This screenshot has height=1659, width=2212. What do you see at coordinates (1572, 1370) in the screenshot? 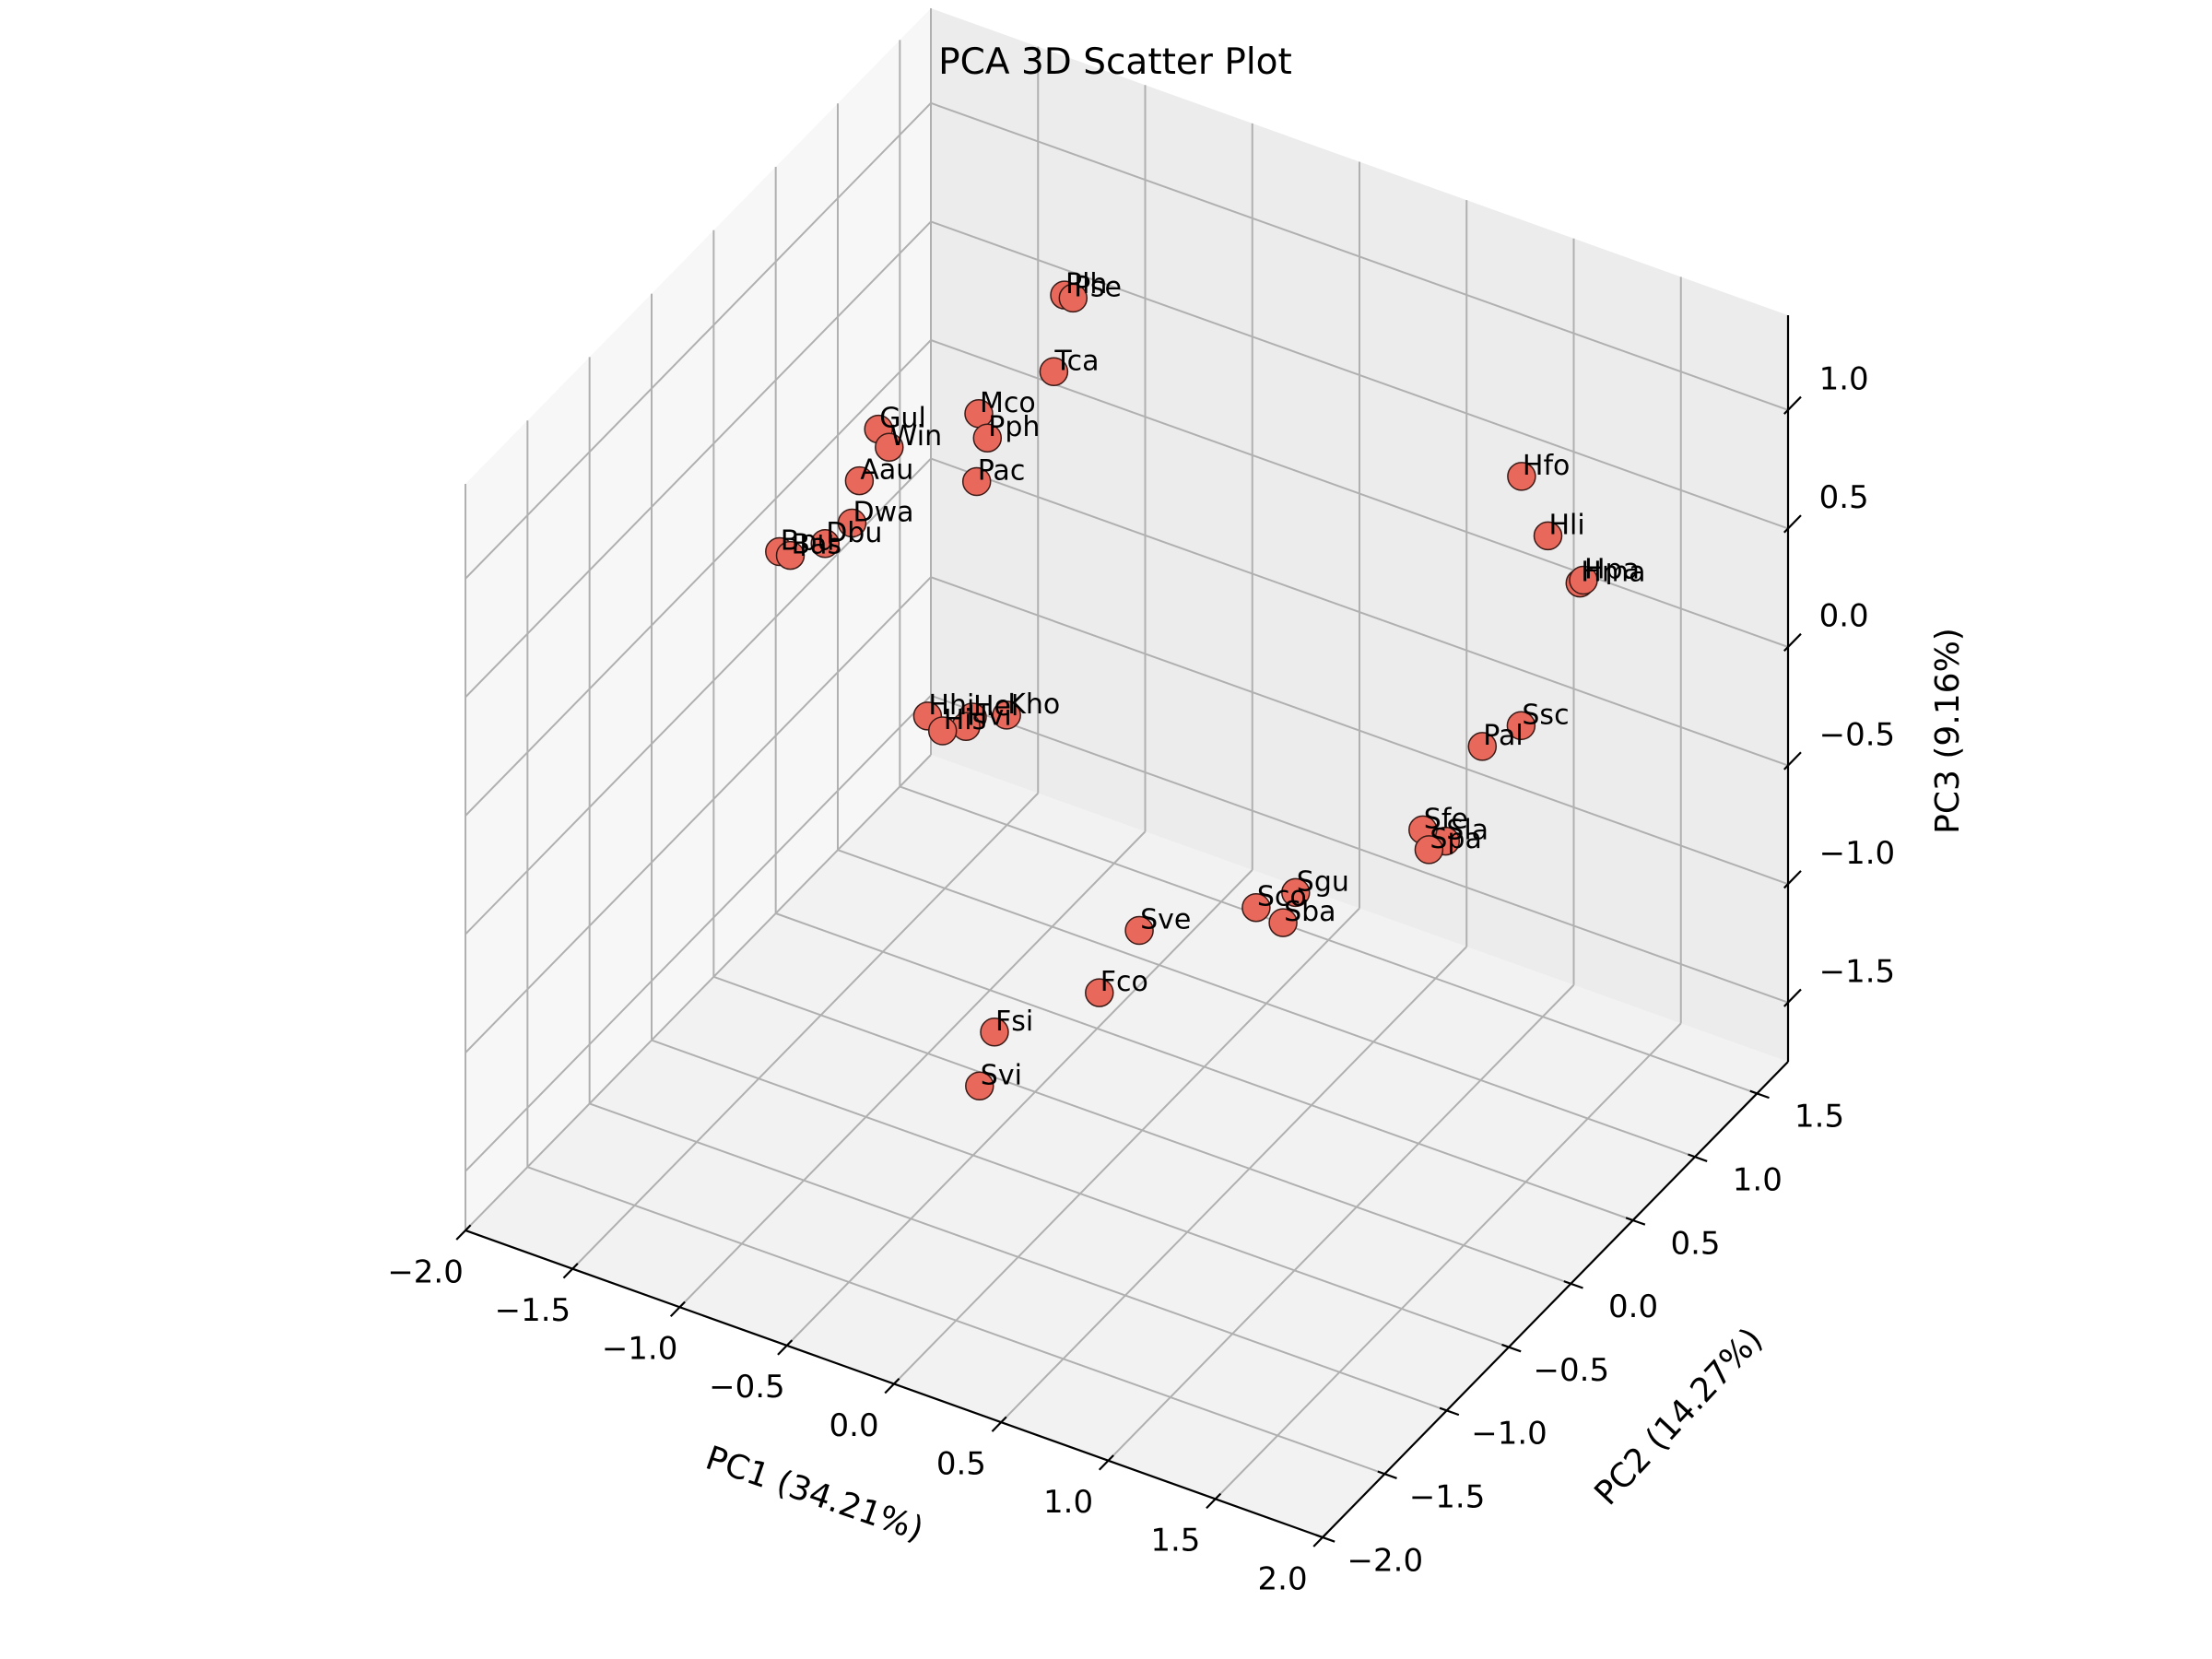
I see `y-tick-label: −0.5` at bounding box center [1572, 1370].